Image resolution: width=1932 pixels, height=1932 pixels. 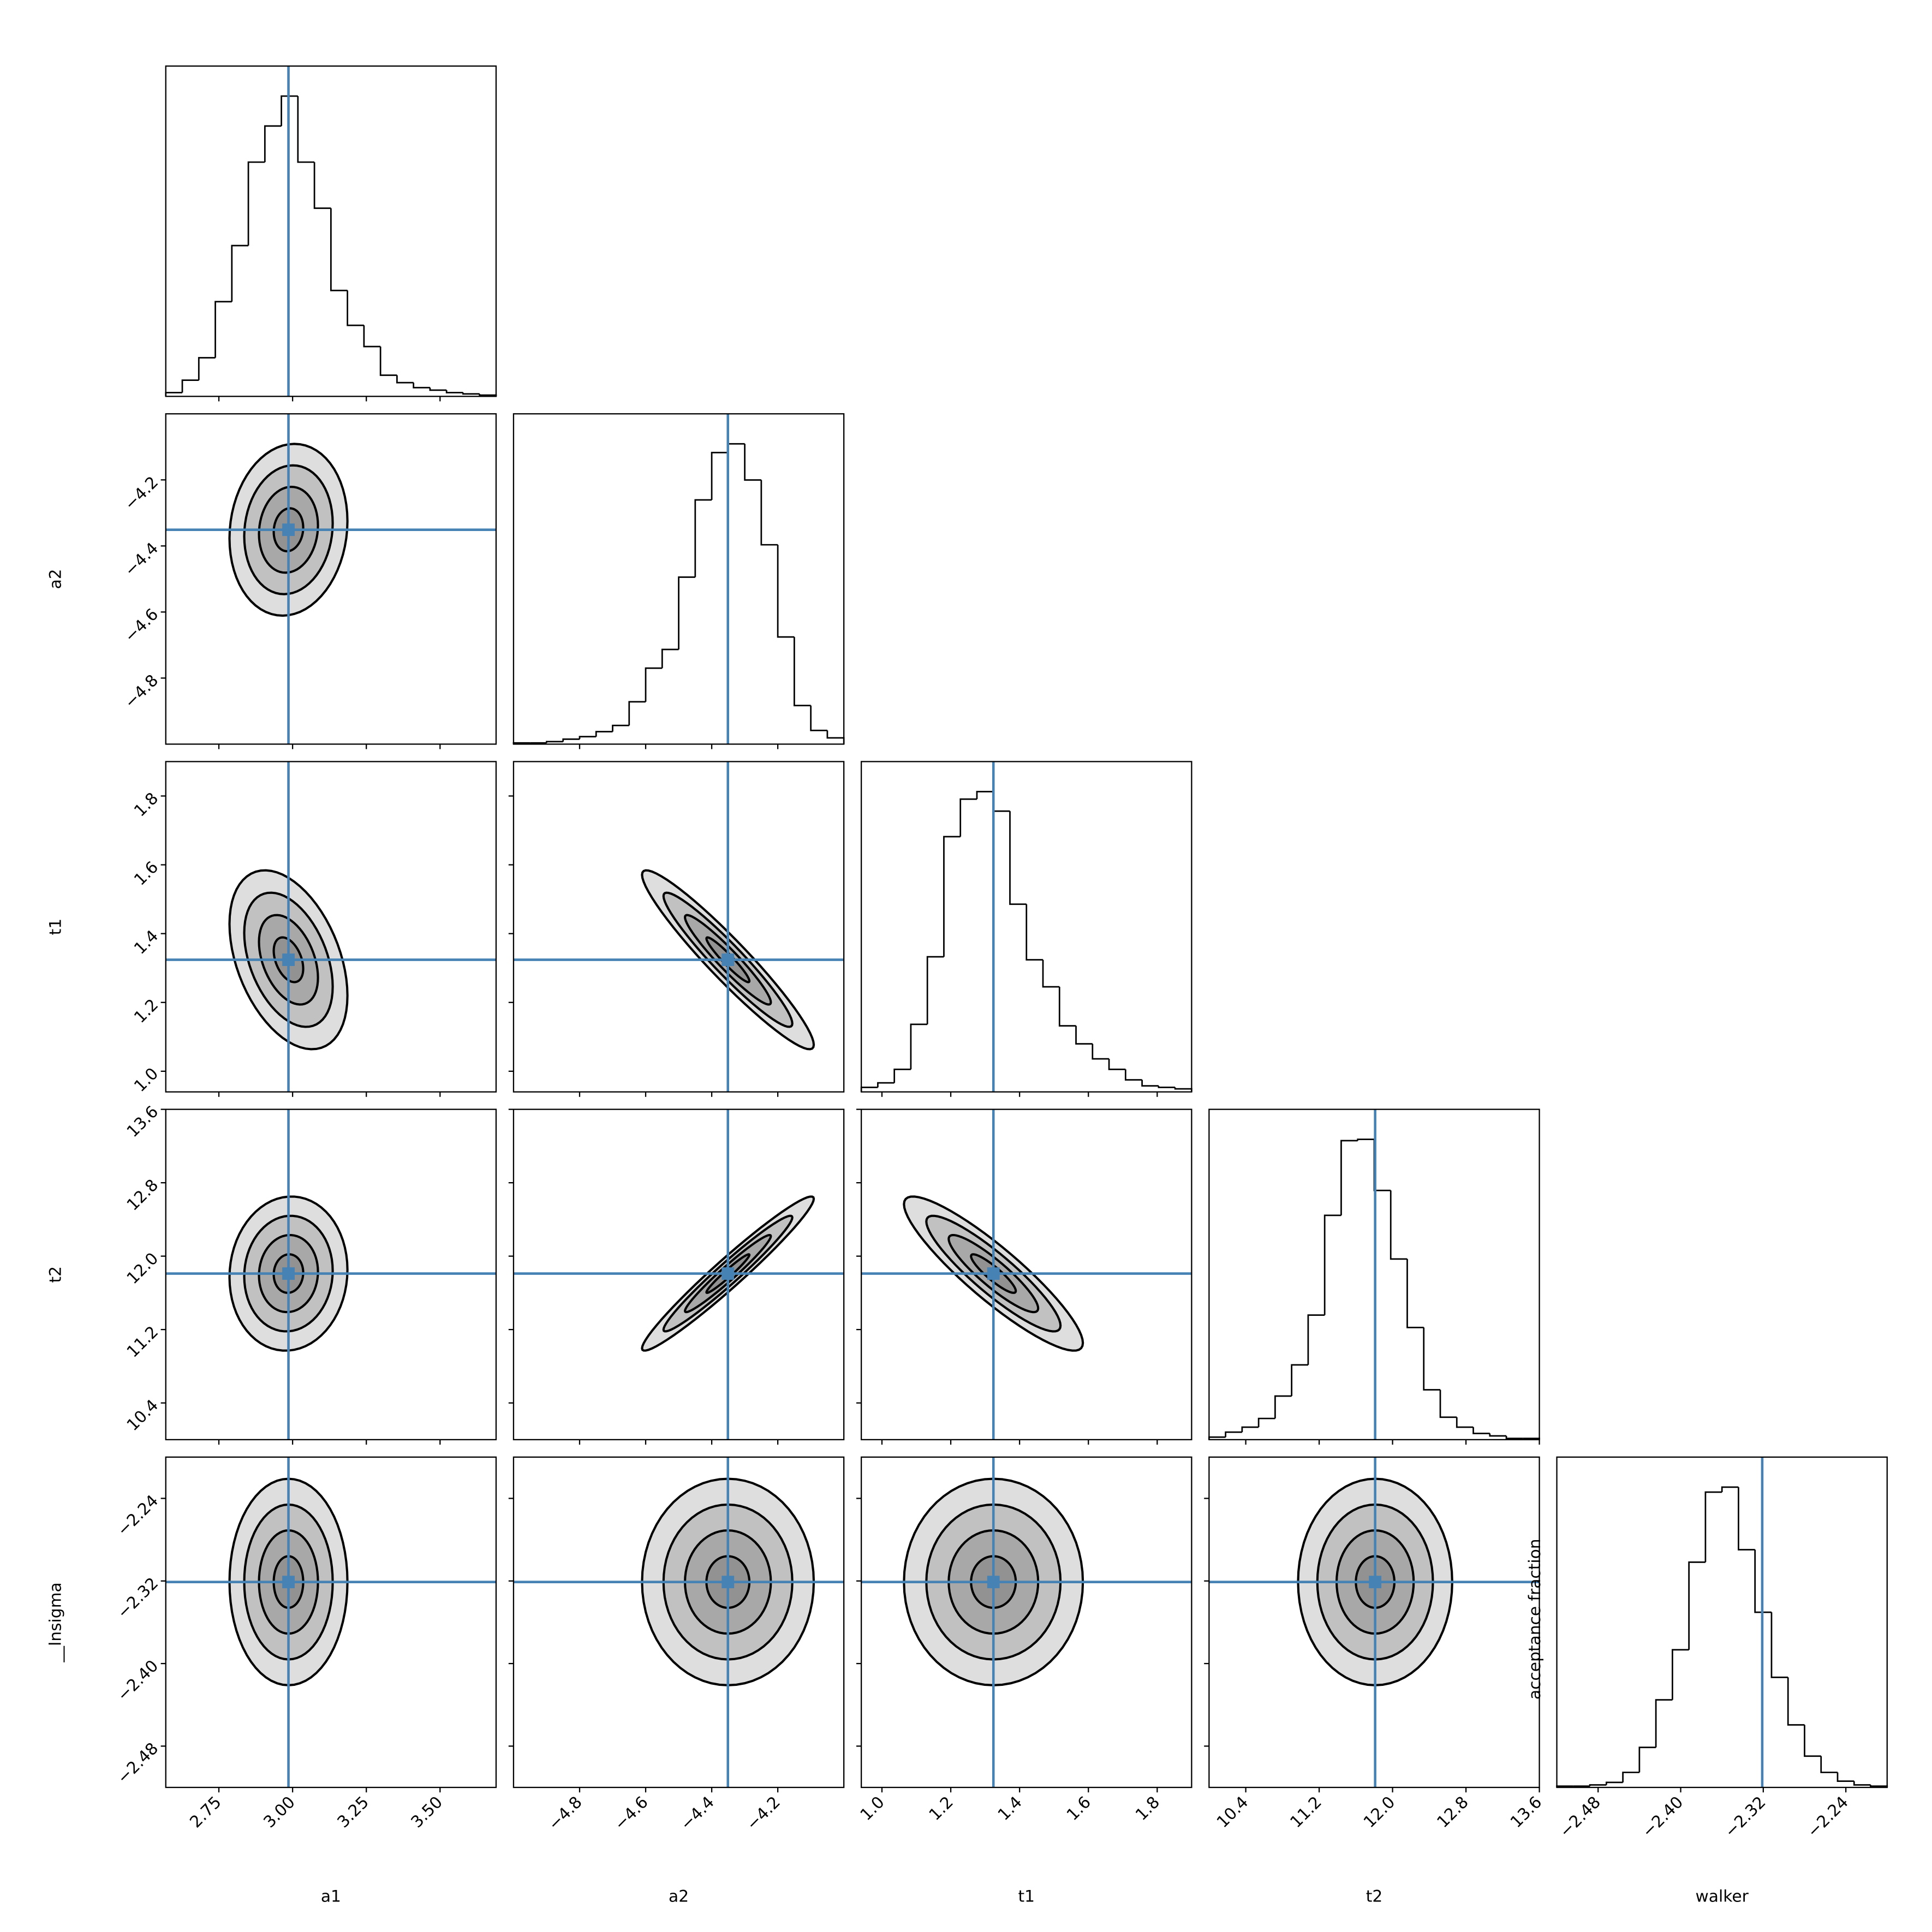 What do you see at coordinates (55, 1622) in the screenshot?
I see `y-axis-label: __lnsigma` at bounding box center [55, 1622].